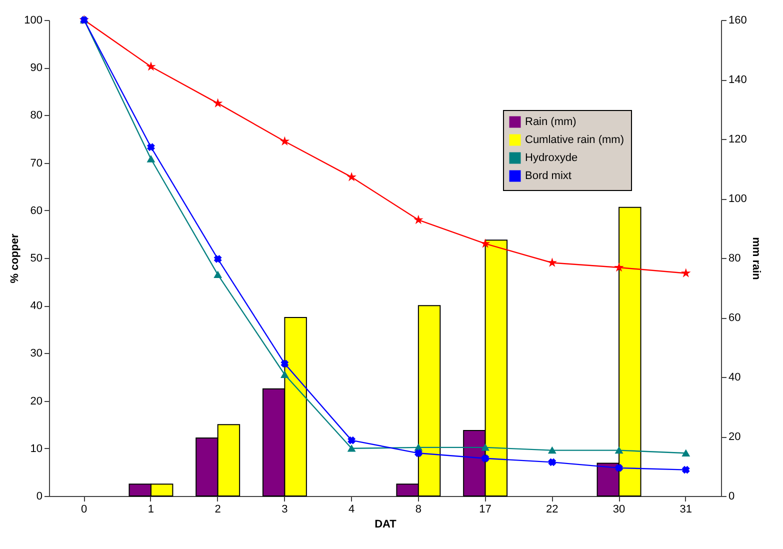  I want to click on y2-axis-title: mm rain, so click(756, 258).